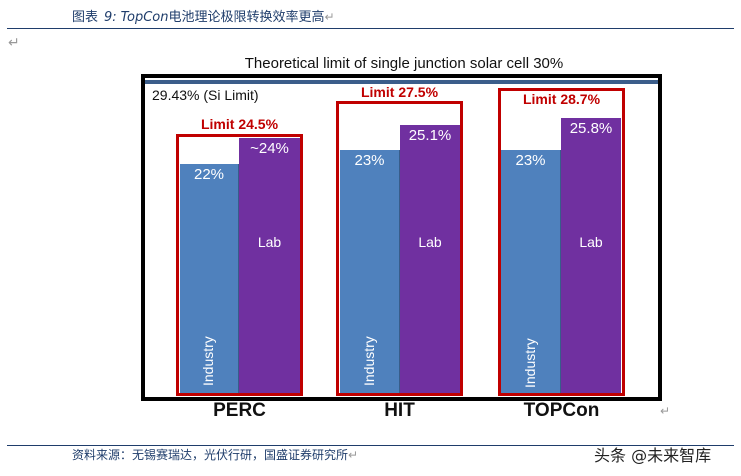 Image resolution: width=741 pixels, height=476 pixels. What do you see at coordinates (110, 17) in the screenshot?
I see `caption-number: 9:` at bounding box center [110, 17].